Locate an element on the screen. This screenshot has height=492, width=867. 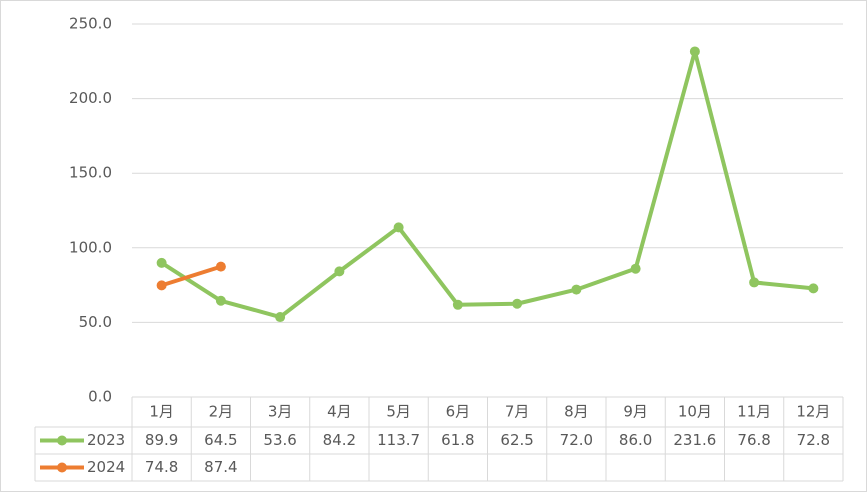
y-tick-label: 0.0 is located at coordinates (100, 397).